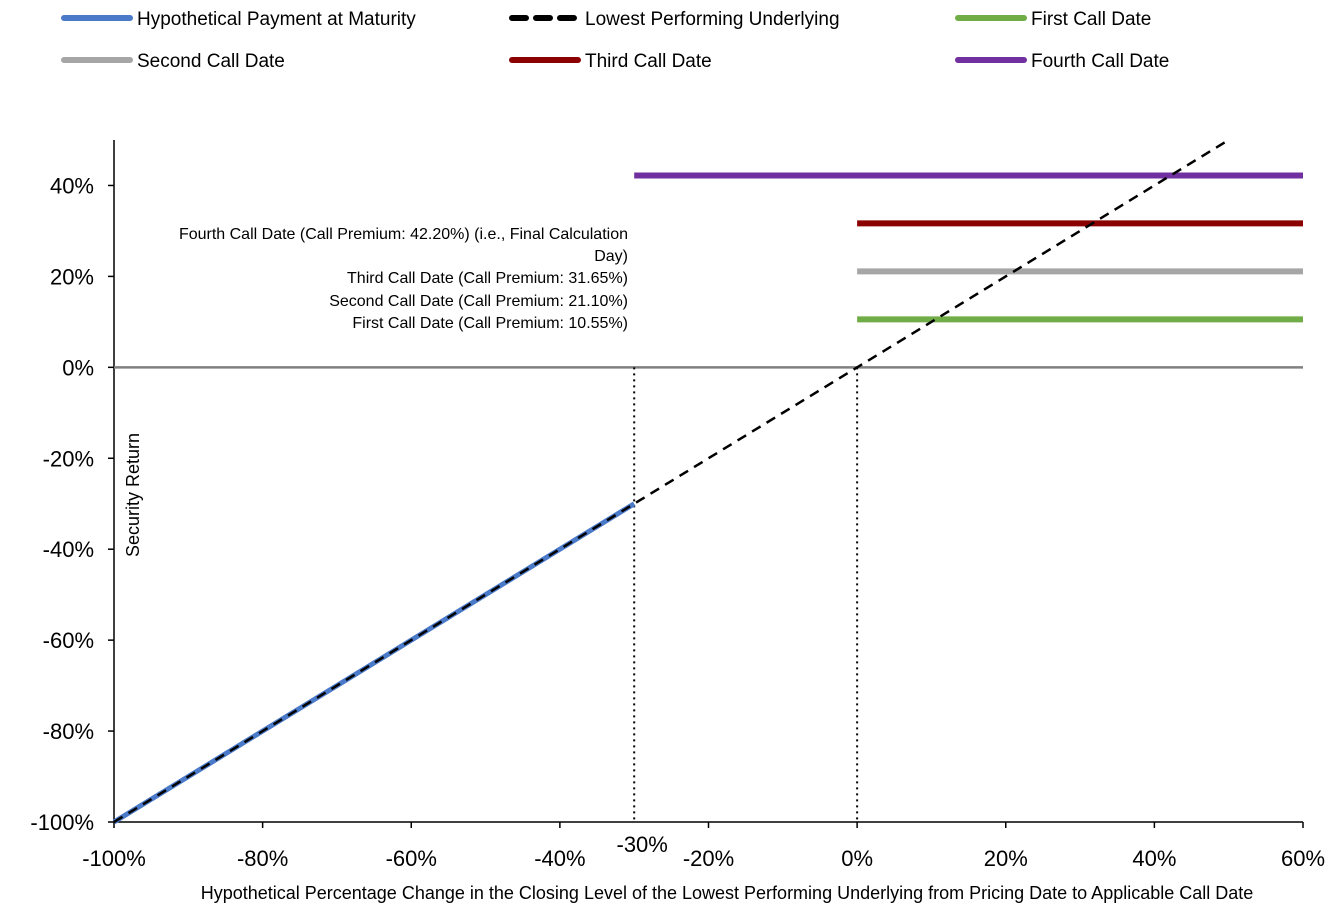 This screenshot has height=914, width=1341. I want to click on y-axis-title: Security Return, so click(133, 495).